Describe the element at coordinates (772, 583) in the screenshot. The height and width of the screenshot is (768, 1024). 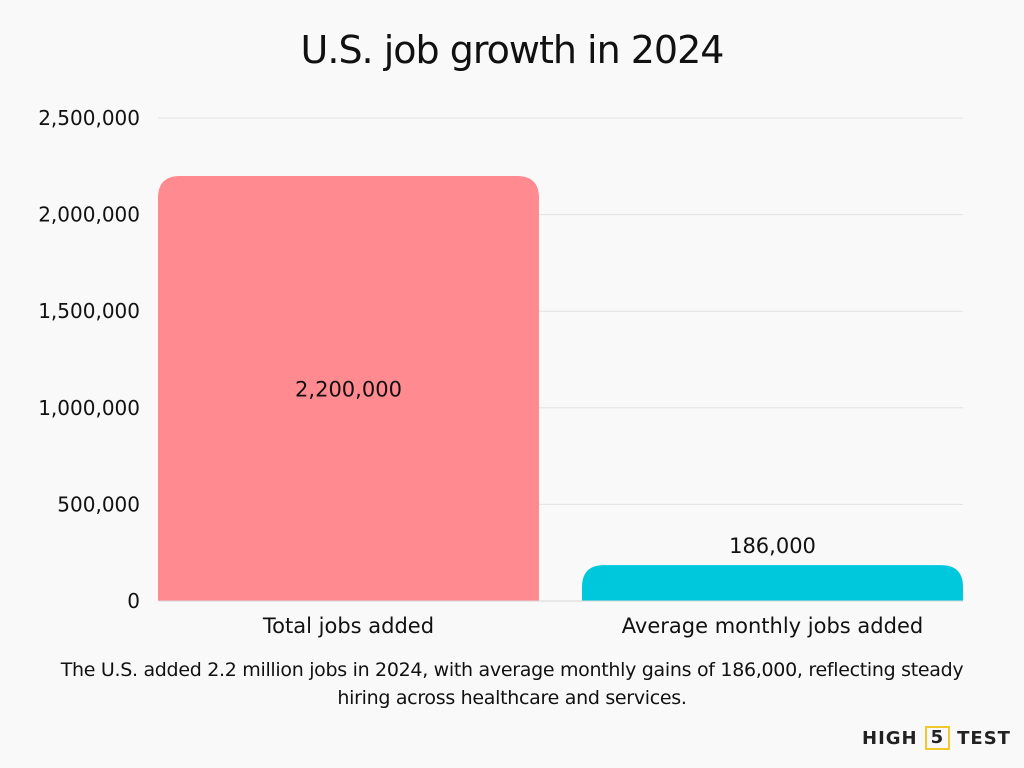
I see `bar` at that location.